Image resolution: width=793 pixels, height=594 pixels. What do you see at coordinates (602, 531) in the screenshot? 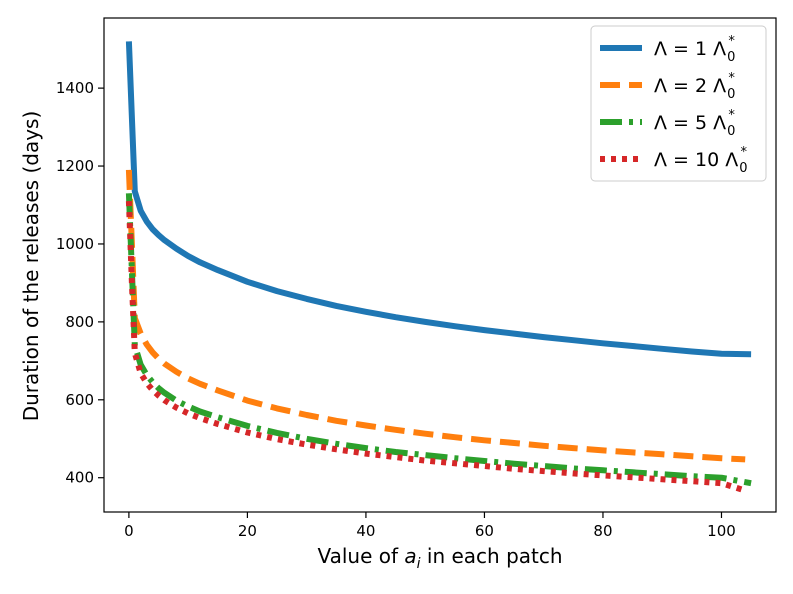
I see `x-tick-label: 80` at bounding box center [602, 531].